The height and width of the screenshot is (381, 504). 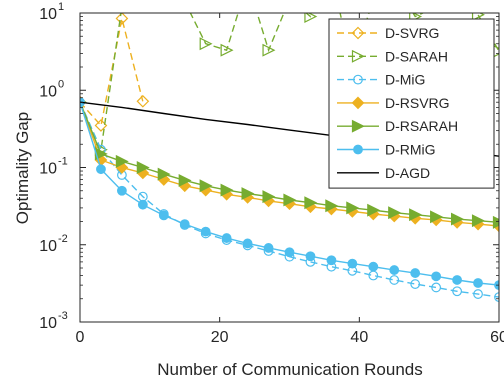 What do you see at coordinates (405, 80) in the screenshot?
I see `legend-label: D-MiG` at bounding box center [405, 80].